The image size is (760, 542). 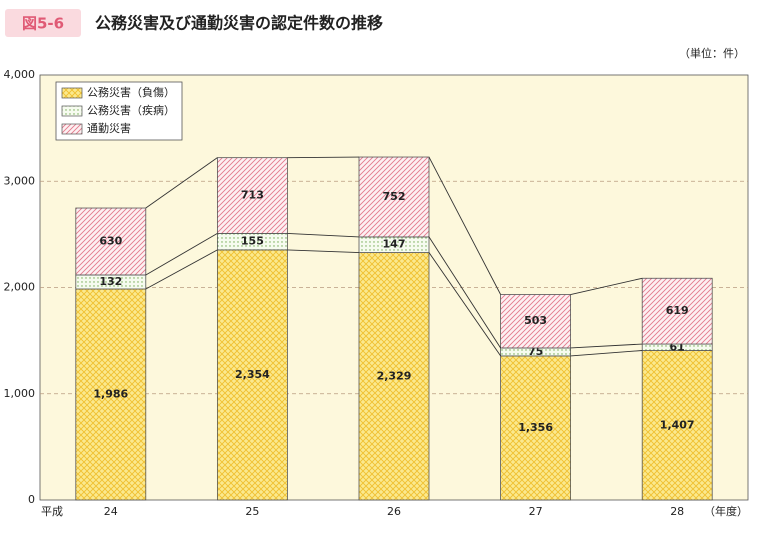 I want to click on value-label: 630, so click(x=110, y=240).